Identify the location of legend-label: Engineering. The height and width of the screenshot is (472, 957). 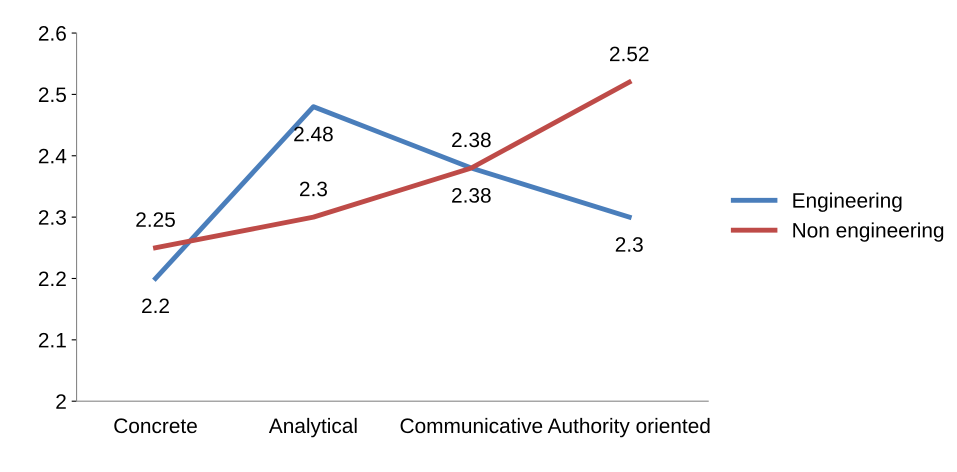
(847, 202).